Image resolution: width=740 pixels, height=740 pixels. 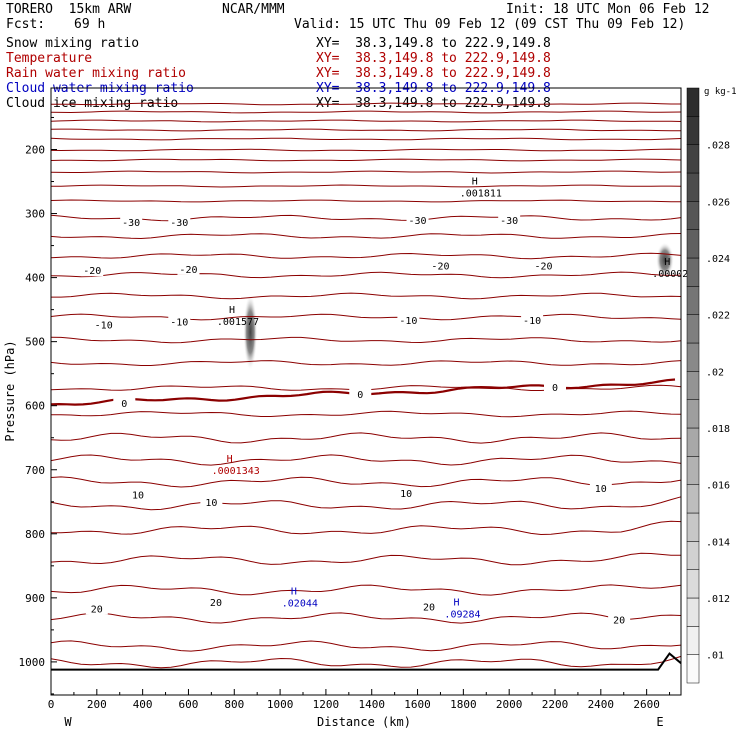 What do you see at coordinates (715, 656) in the screenshot?
I see `colorbar-tick-label: .01` at bounding box center [715, 656].